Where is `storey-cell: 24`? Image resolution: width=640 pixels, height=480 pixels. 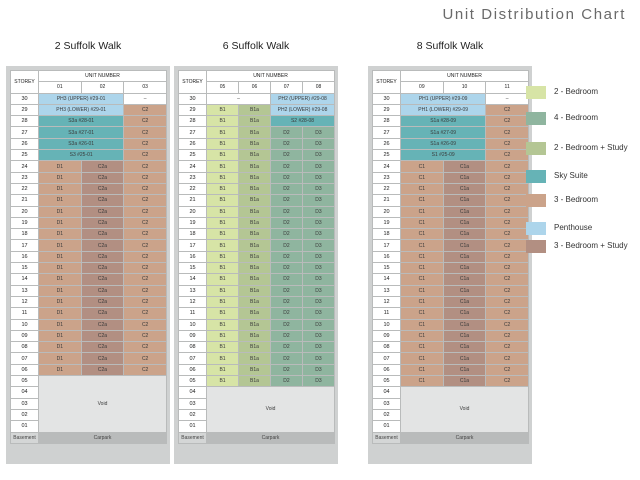 storey-cell: 24 is located at coordinates (192, 166).